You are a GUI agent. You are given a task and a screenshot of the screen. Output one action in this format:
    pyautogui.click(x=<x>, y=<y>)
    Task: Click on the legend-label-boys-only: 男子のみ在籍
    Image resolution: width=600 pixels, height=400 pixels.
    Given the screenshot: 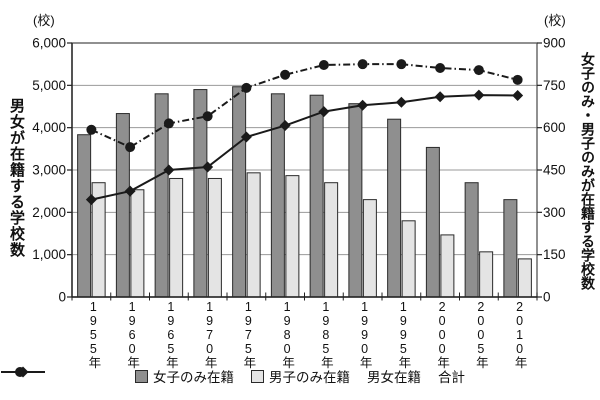 What is the action you would take?
    pyautogui.click(x=309, y=377)
    